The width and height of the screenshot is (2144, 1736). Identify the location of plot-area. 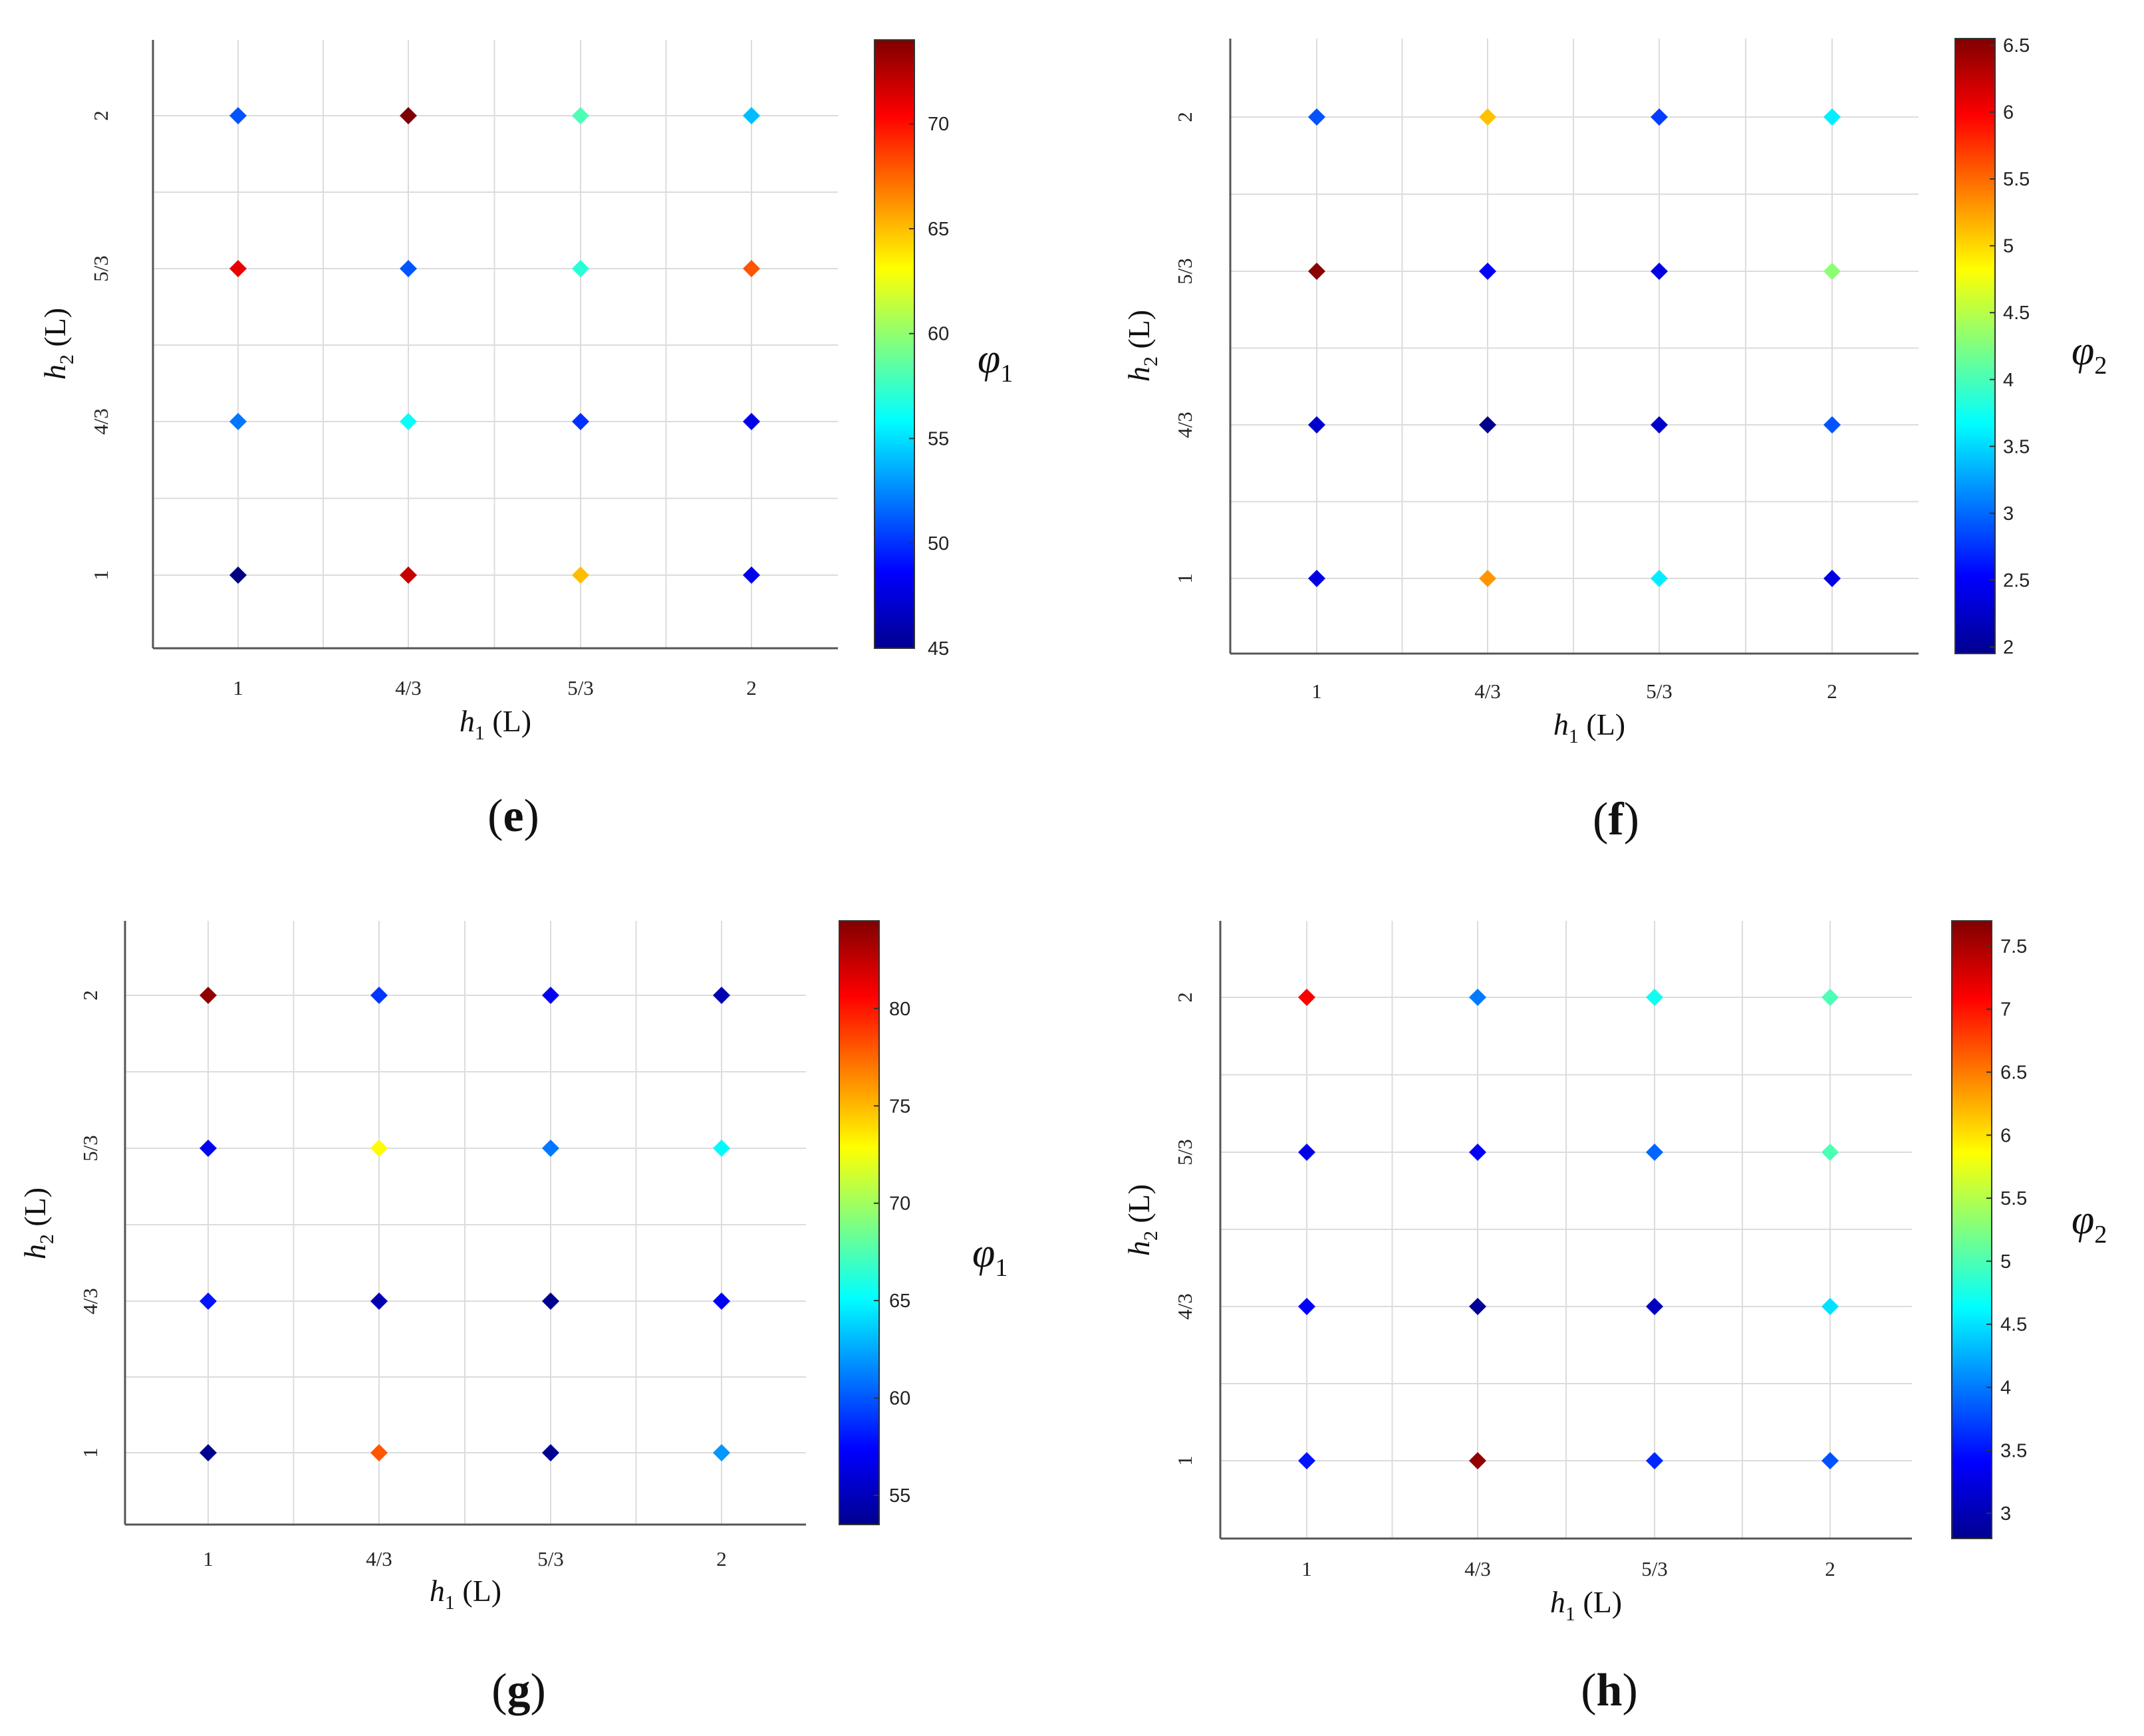
(495, 344).